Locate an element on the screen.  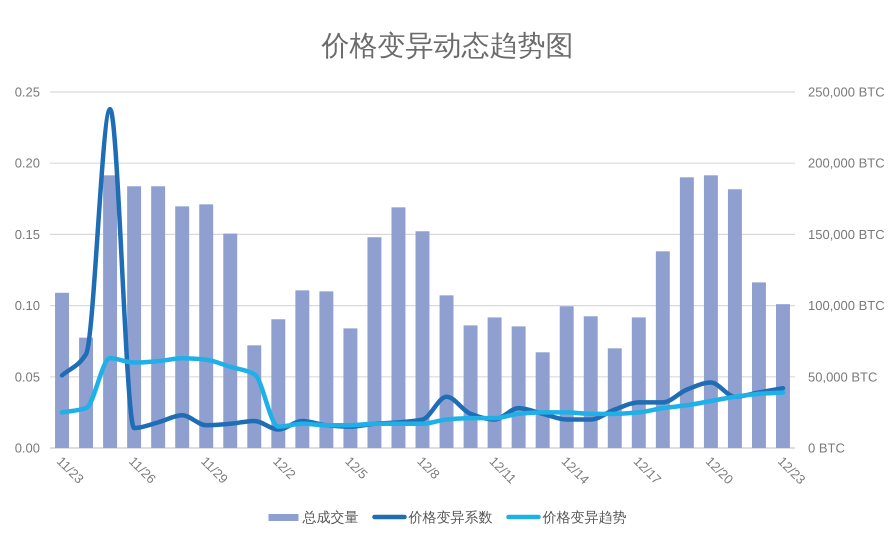
legend-label: 价格变异趋势 is located at coordinates (584, 517).